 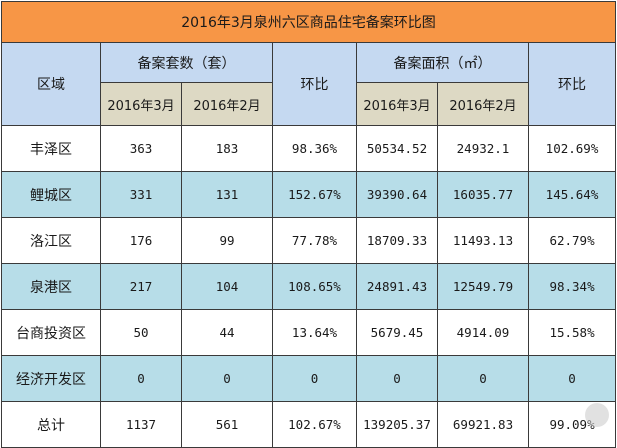 What do you see at coordinates (572, 332) in the screenshot?
I see `area-mom-cell: 15.58%` at bounding box center [572, 332].